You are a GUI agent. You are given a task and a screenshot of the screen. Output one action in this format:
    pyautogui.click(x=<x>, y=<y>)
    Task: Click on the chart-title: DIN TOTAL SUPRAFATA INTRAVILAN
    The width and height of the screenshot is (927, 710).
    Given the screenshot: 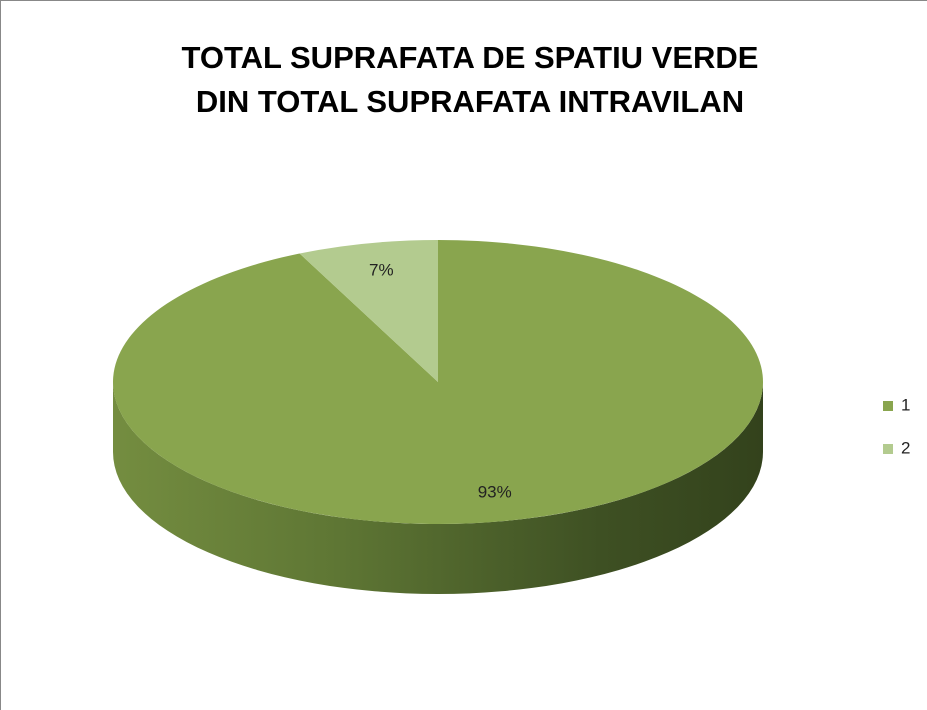 What is the action you would take?
    pyautogui.click(x=470, y=101)
    